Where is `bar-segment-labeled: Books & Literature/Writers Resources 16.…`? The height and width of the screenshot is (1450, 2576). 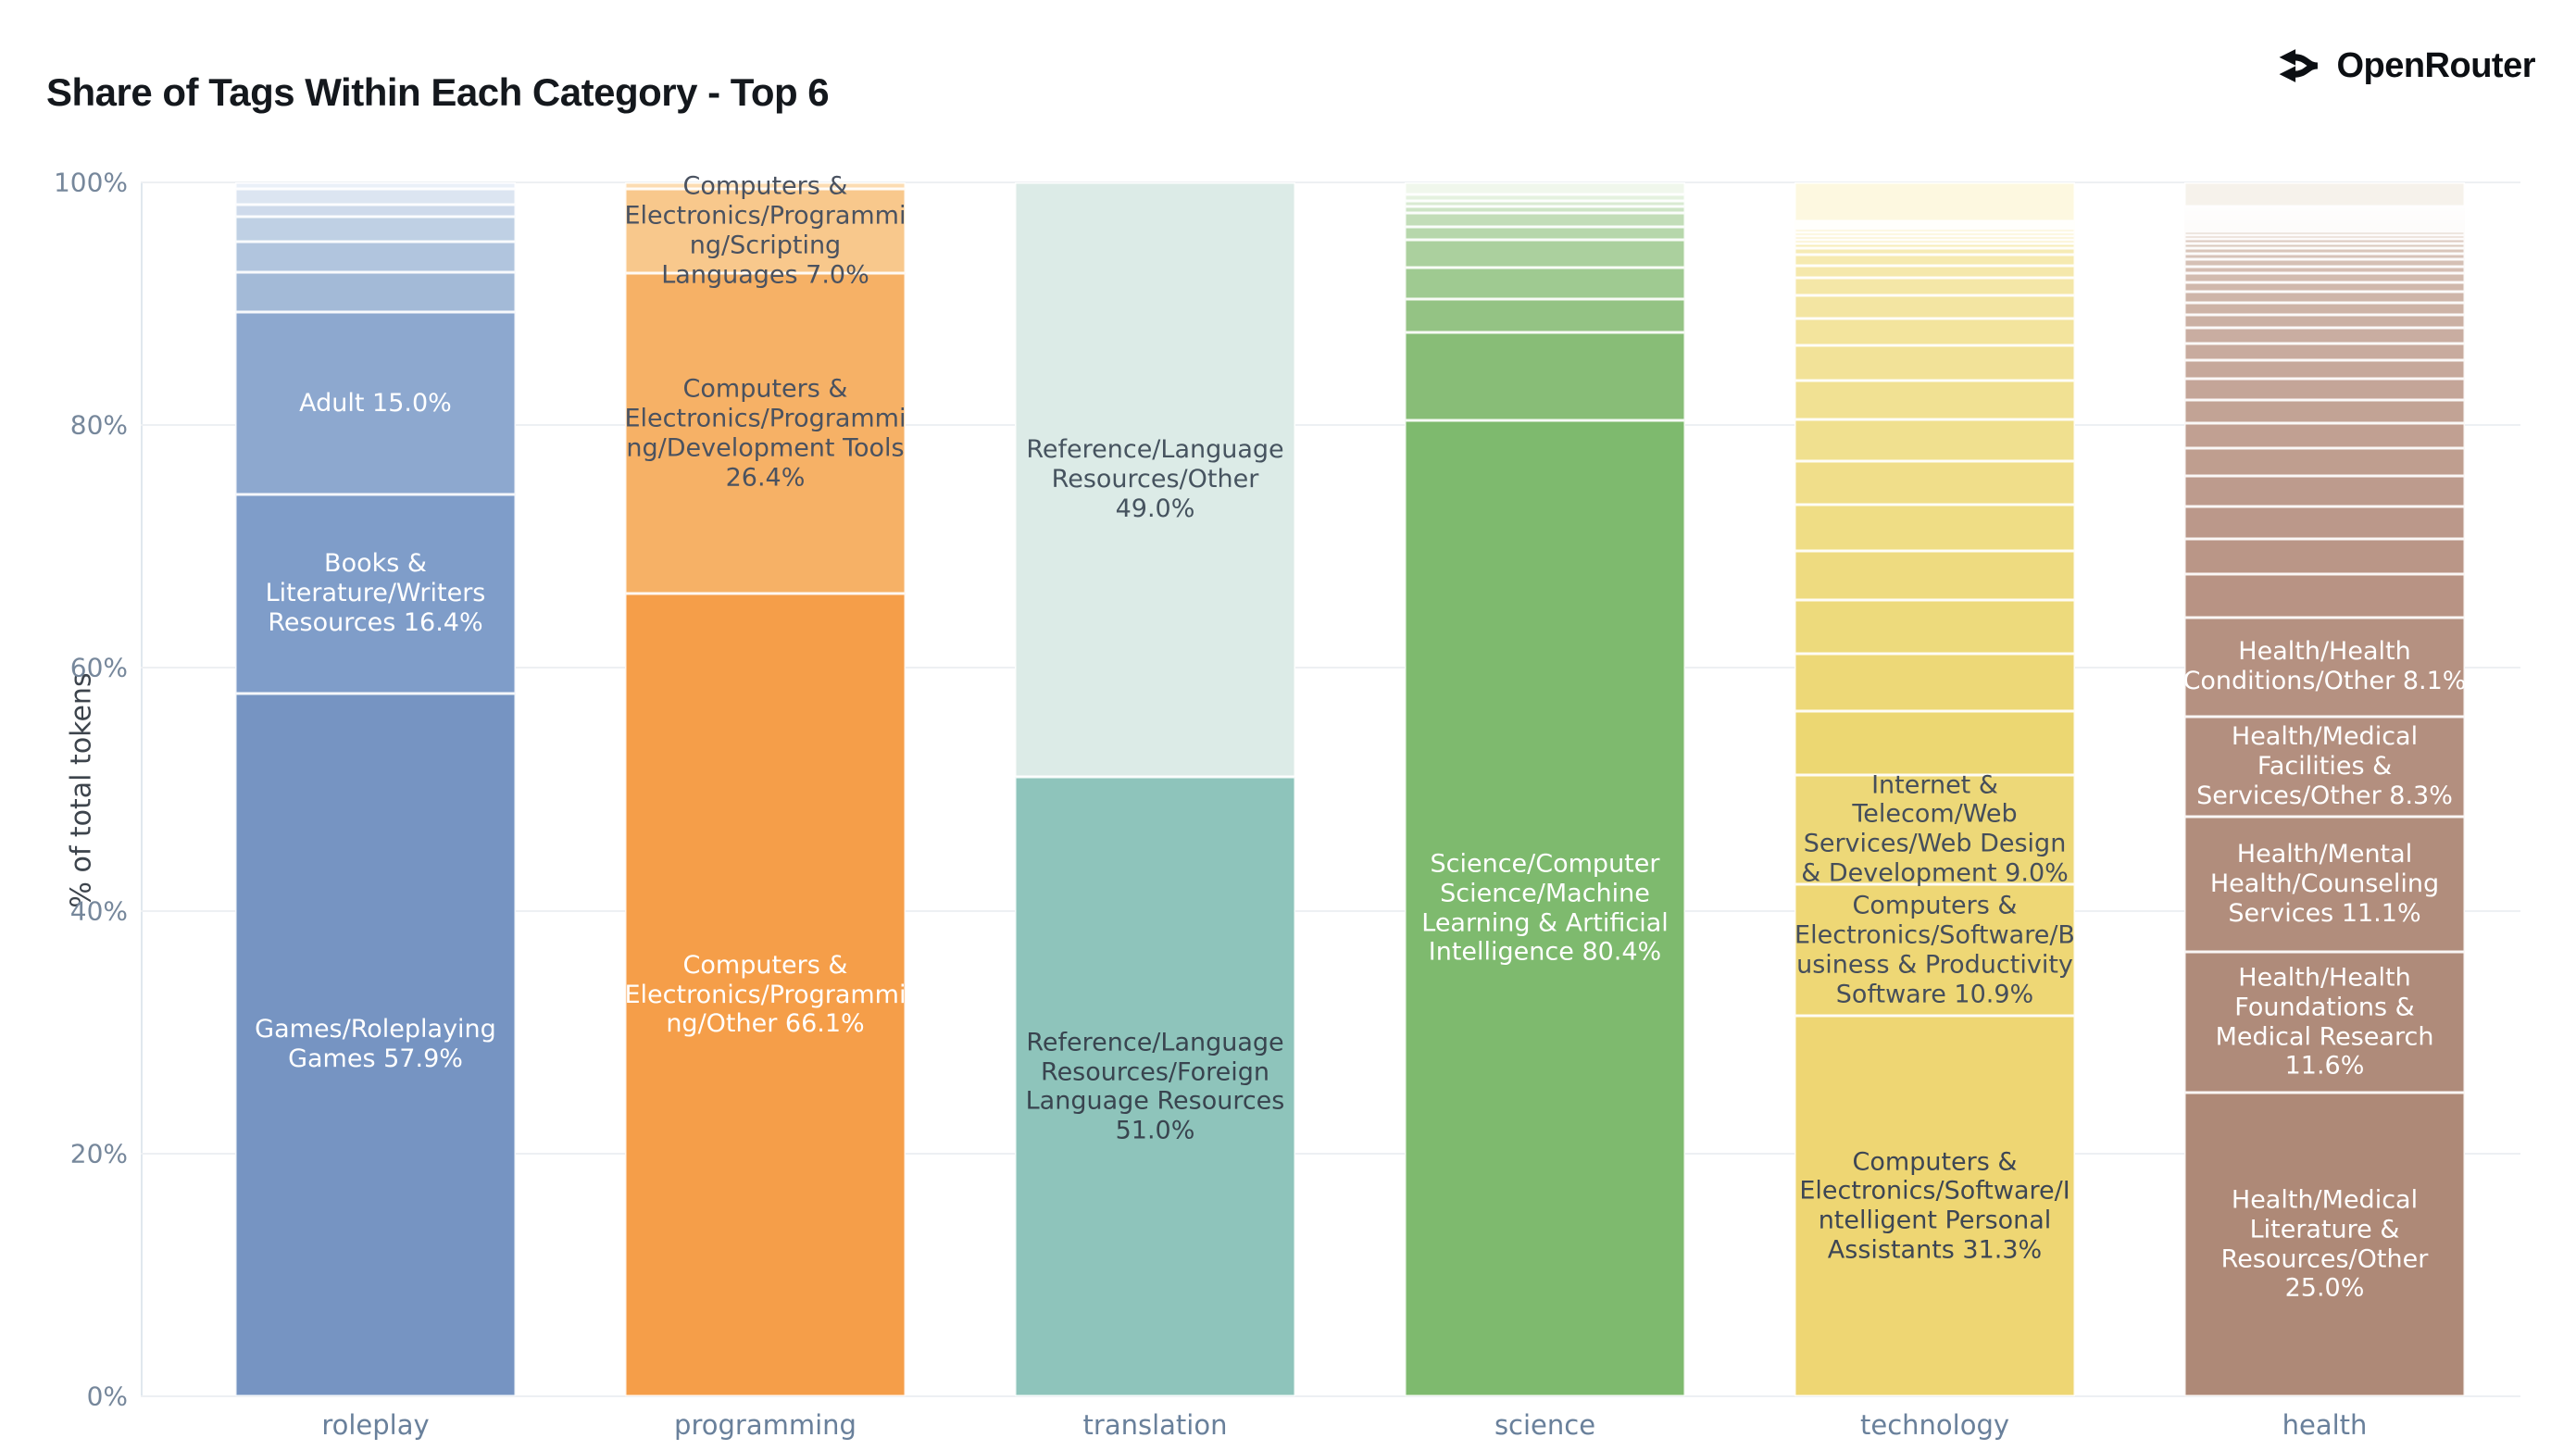 bar-segment-labeled: Books & Literature/Writers Resources 16.… is located at coordinates (375, 594).